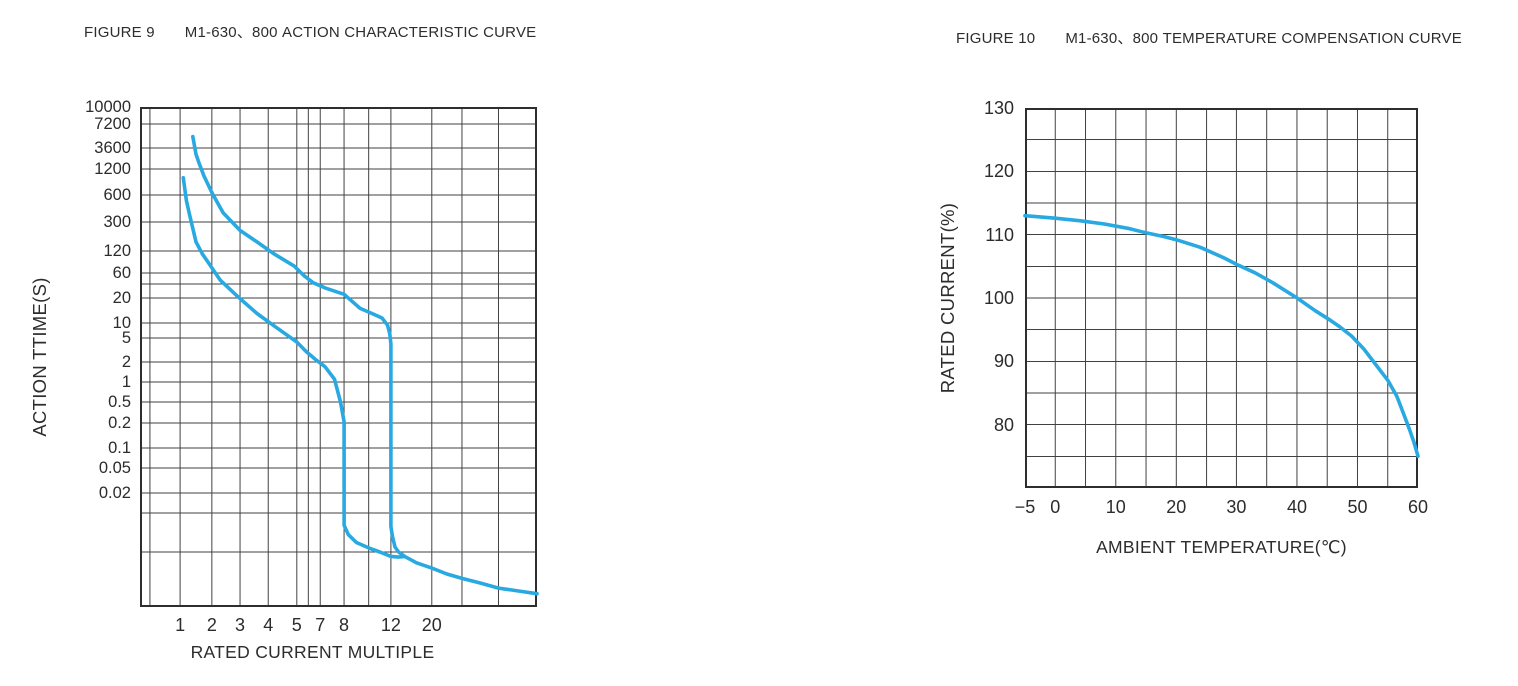 Image resolution: width=1518 pixels, height=686 pixels. What do you see at coordinates (1025, 507) in the screenshot?
I see `x-tick-label: −5` at bounding box center [1025, 507].